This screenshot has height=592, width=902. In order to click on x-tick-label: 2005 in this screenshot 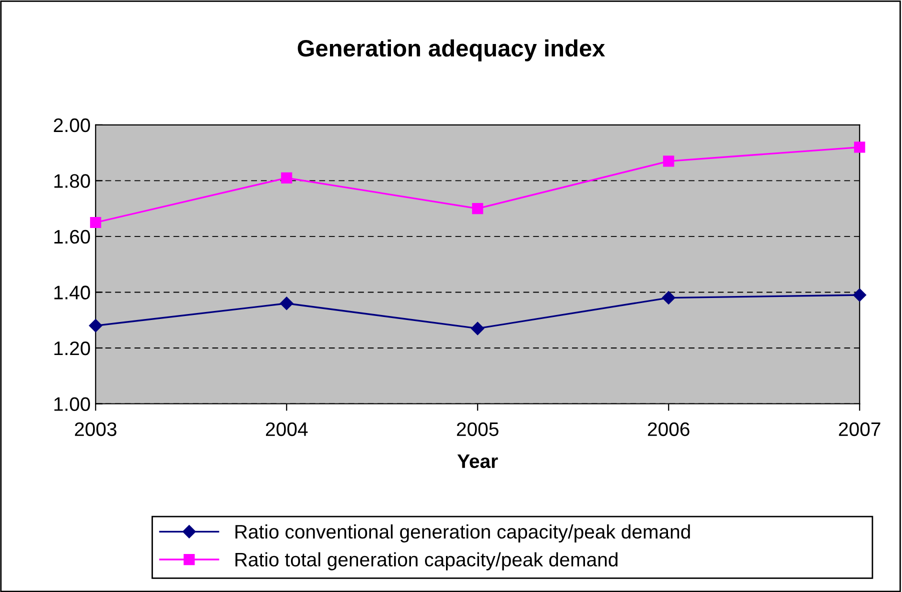, I will do `click(477, 429)`.